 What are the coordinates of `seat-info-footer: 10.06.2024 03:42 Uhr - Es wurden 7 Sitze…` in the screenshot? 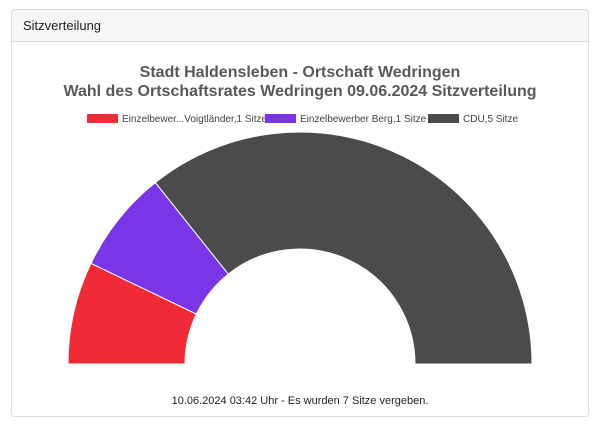 It's located at (300, 401).